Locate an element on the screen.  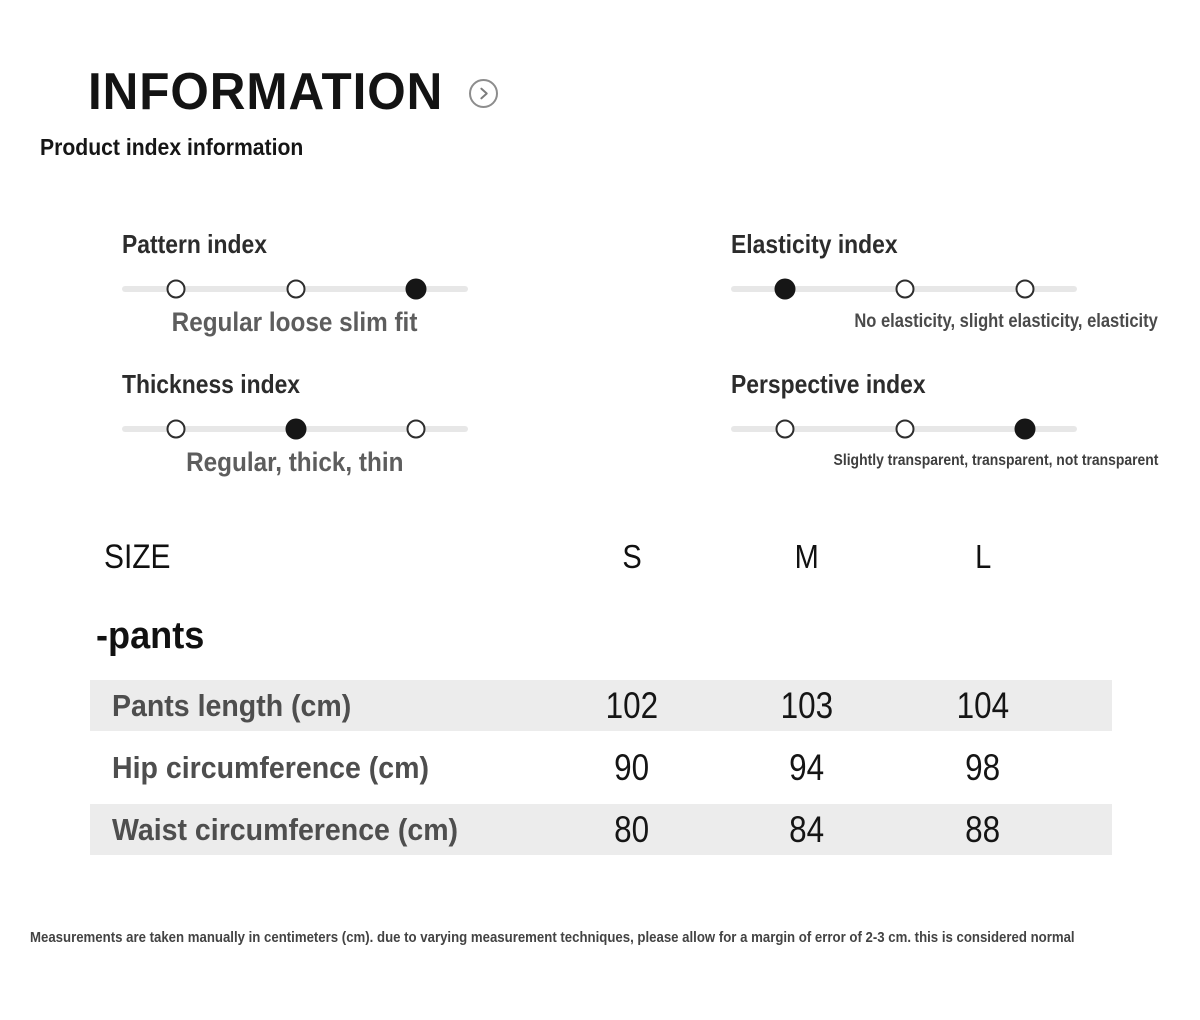
cell-value: 94 is located at coordinates (807, 767).